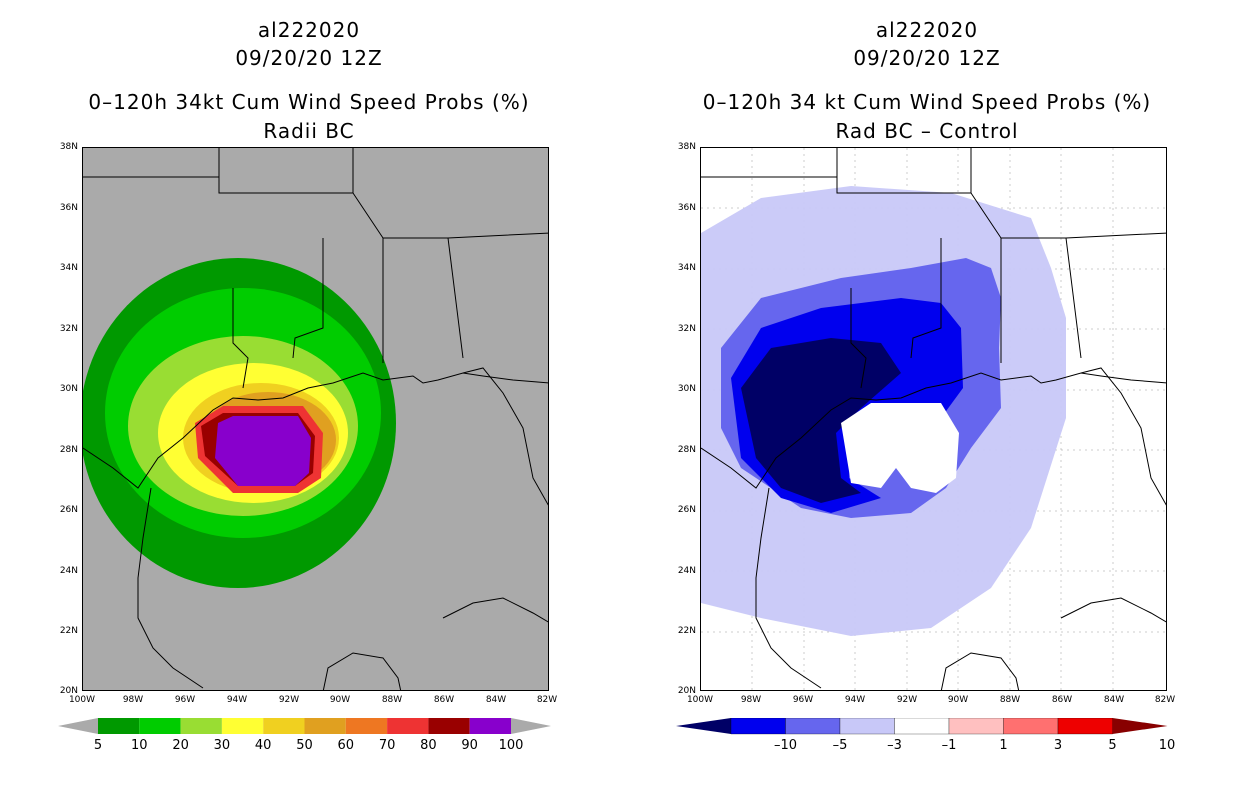 This screenshot has height=800, width=1236. Describe the element at coordinates (170, 588) in the screenshot. I see `mexico-coast` at that location.